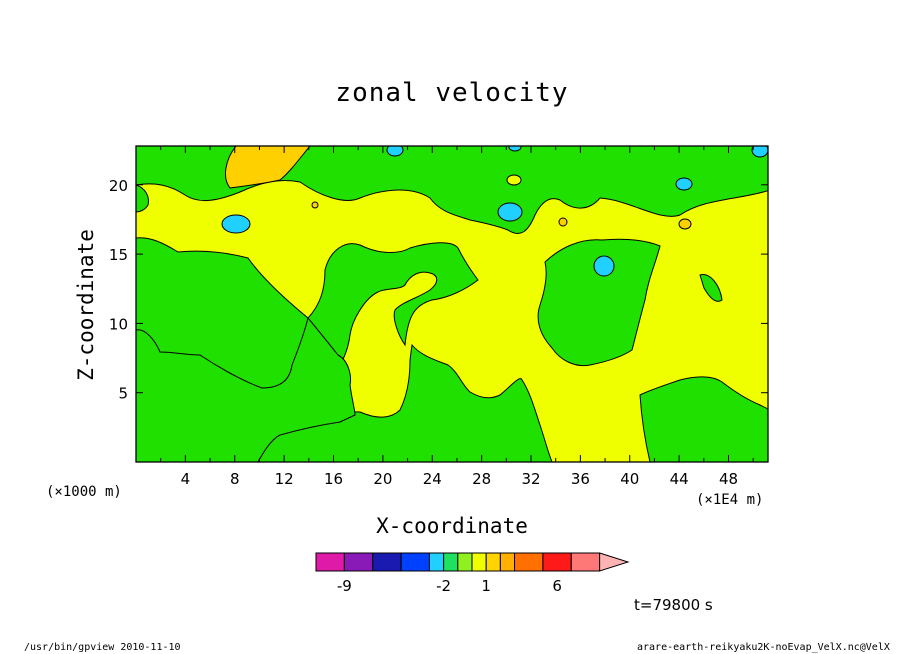 This screenshot has height=654, width=904. What do you see at coordinates (580, 317) in the screenshot?
I see `x-tick-36: 36` at bounding box center [580, 317].